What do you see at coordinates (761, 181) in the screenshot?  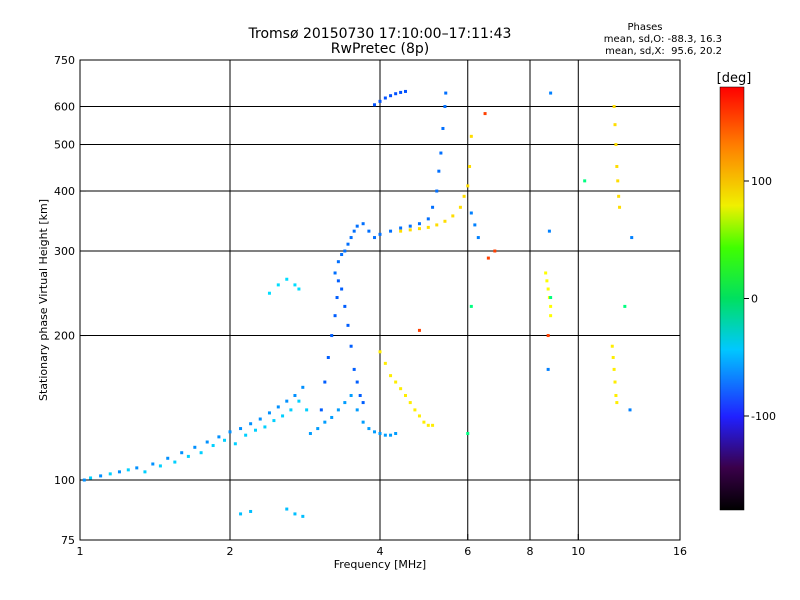 I see `colorbar-tick-label: 100` at bounding box center [761, 181].